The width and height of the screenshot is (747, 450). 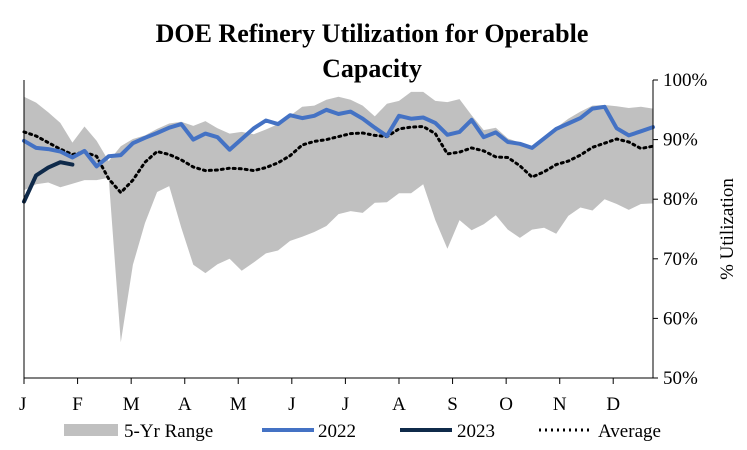 What do you see at coordinates (48, 182) in the screenshot?
I see `series-line-2023` at bounding box center [48, 182].